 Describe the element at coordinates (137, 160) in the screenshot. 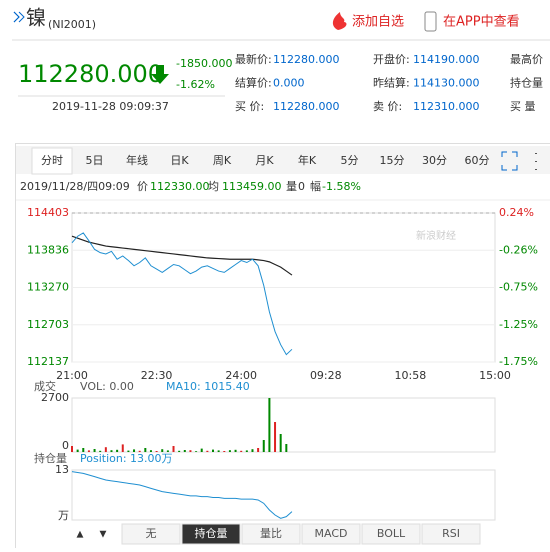

I see `tab: 年线` at that location.